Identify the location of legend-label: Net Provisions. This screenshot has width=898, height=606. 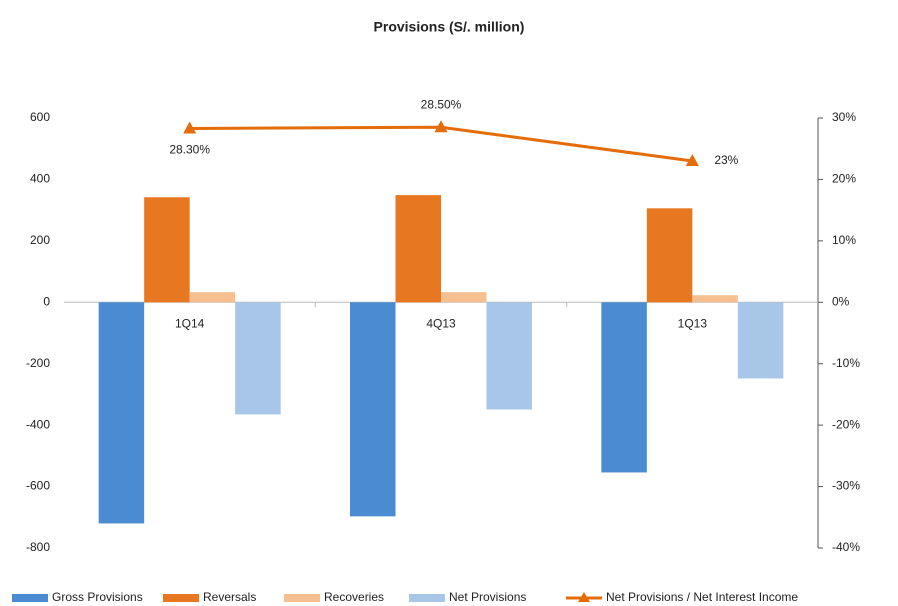
(487, 597).